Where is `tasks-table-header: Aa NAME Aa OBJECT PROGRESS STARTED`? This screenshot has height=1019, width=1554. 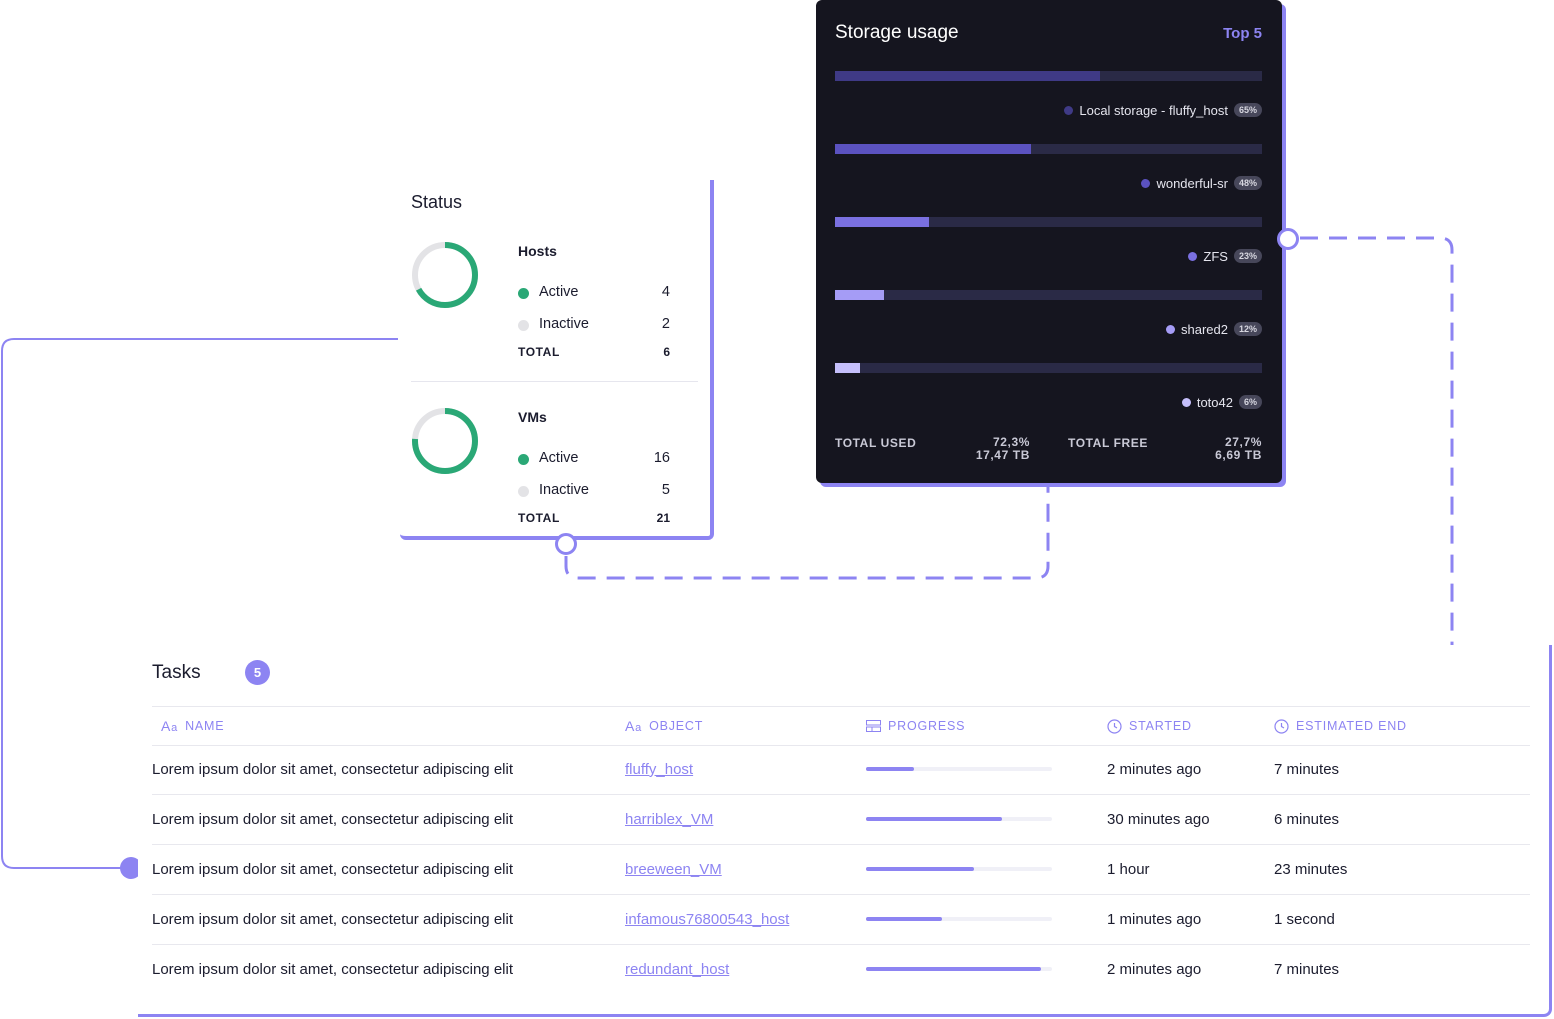 tasks-table-header: Aa NAME Aa OBJECT PROGRESS STARTED is located at coordinates (841, 726).